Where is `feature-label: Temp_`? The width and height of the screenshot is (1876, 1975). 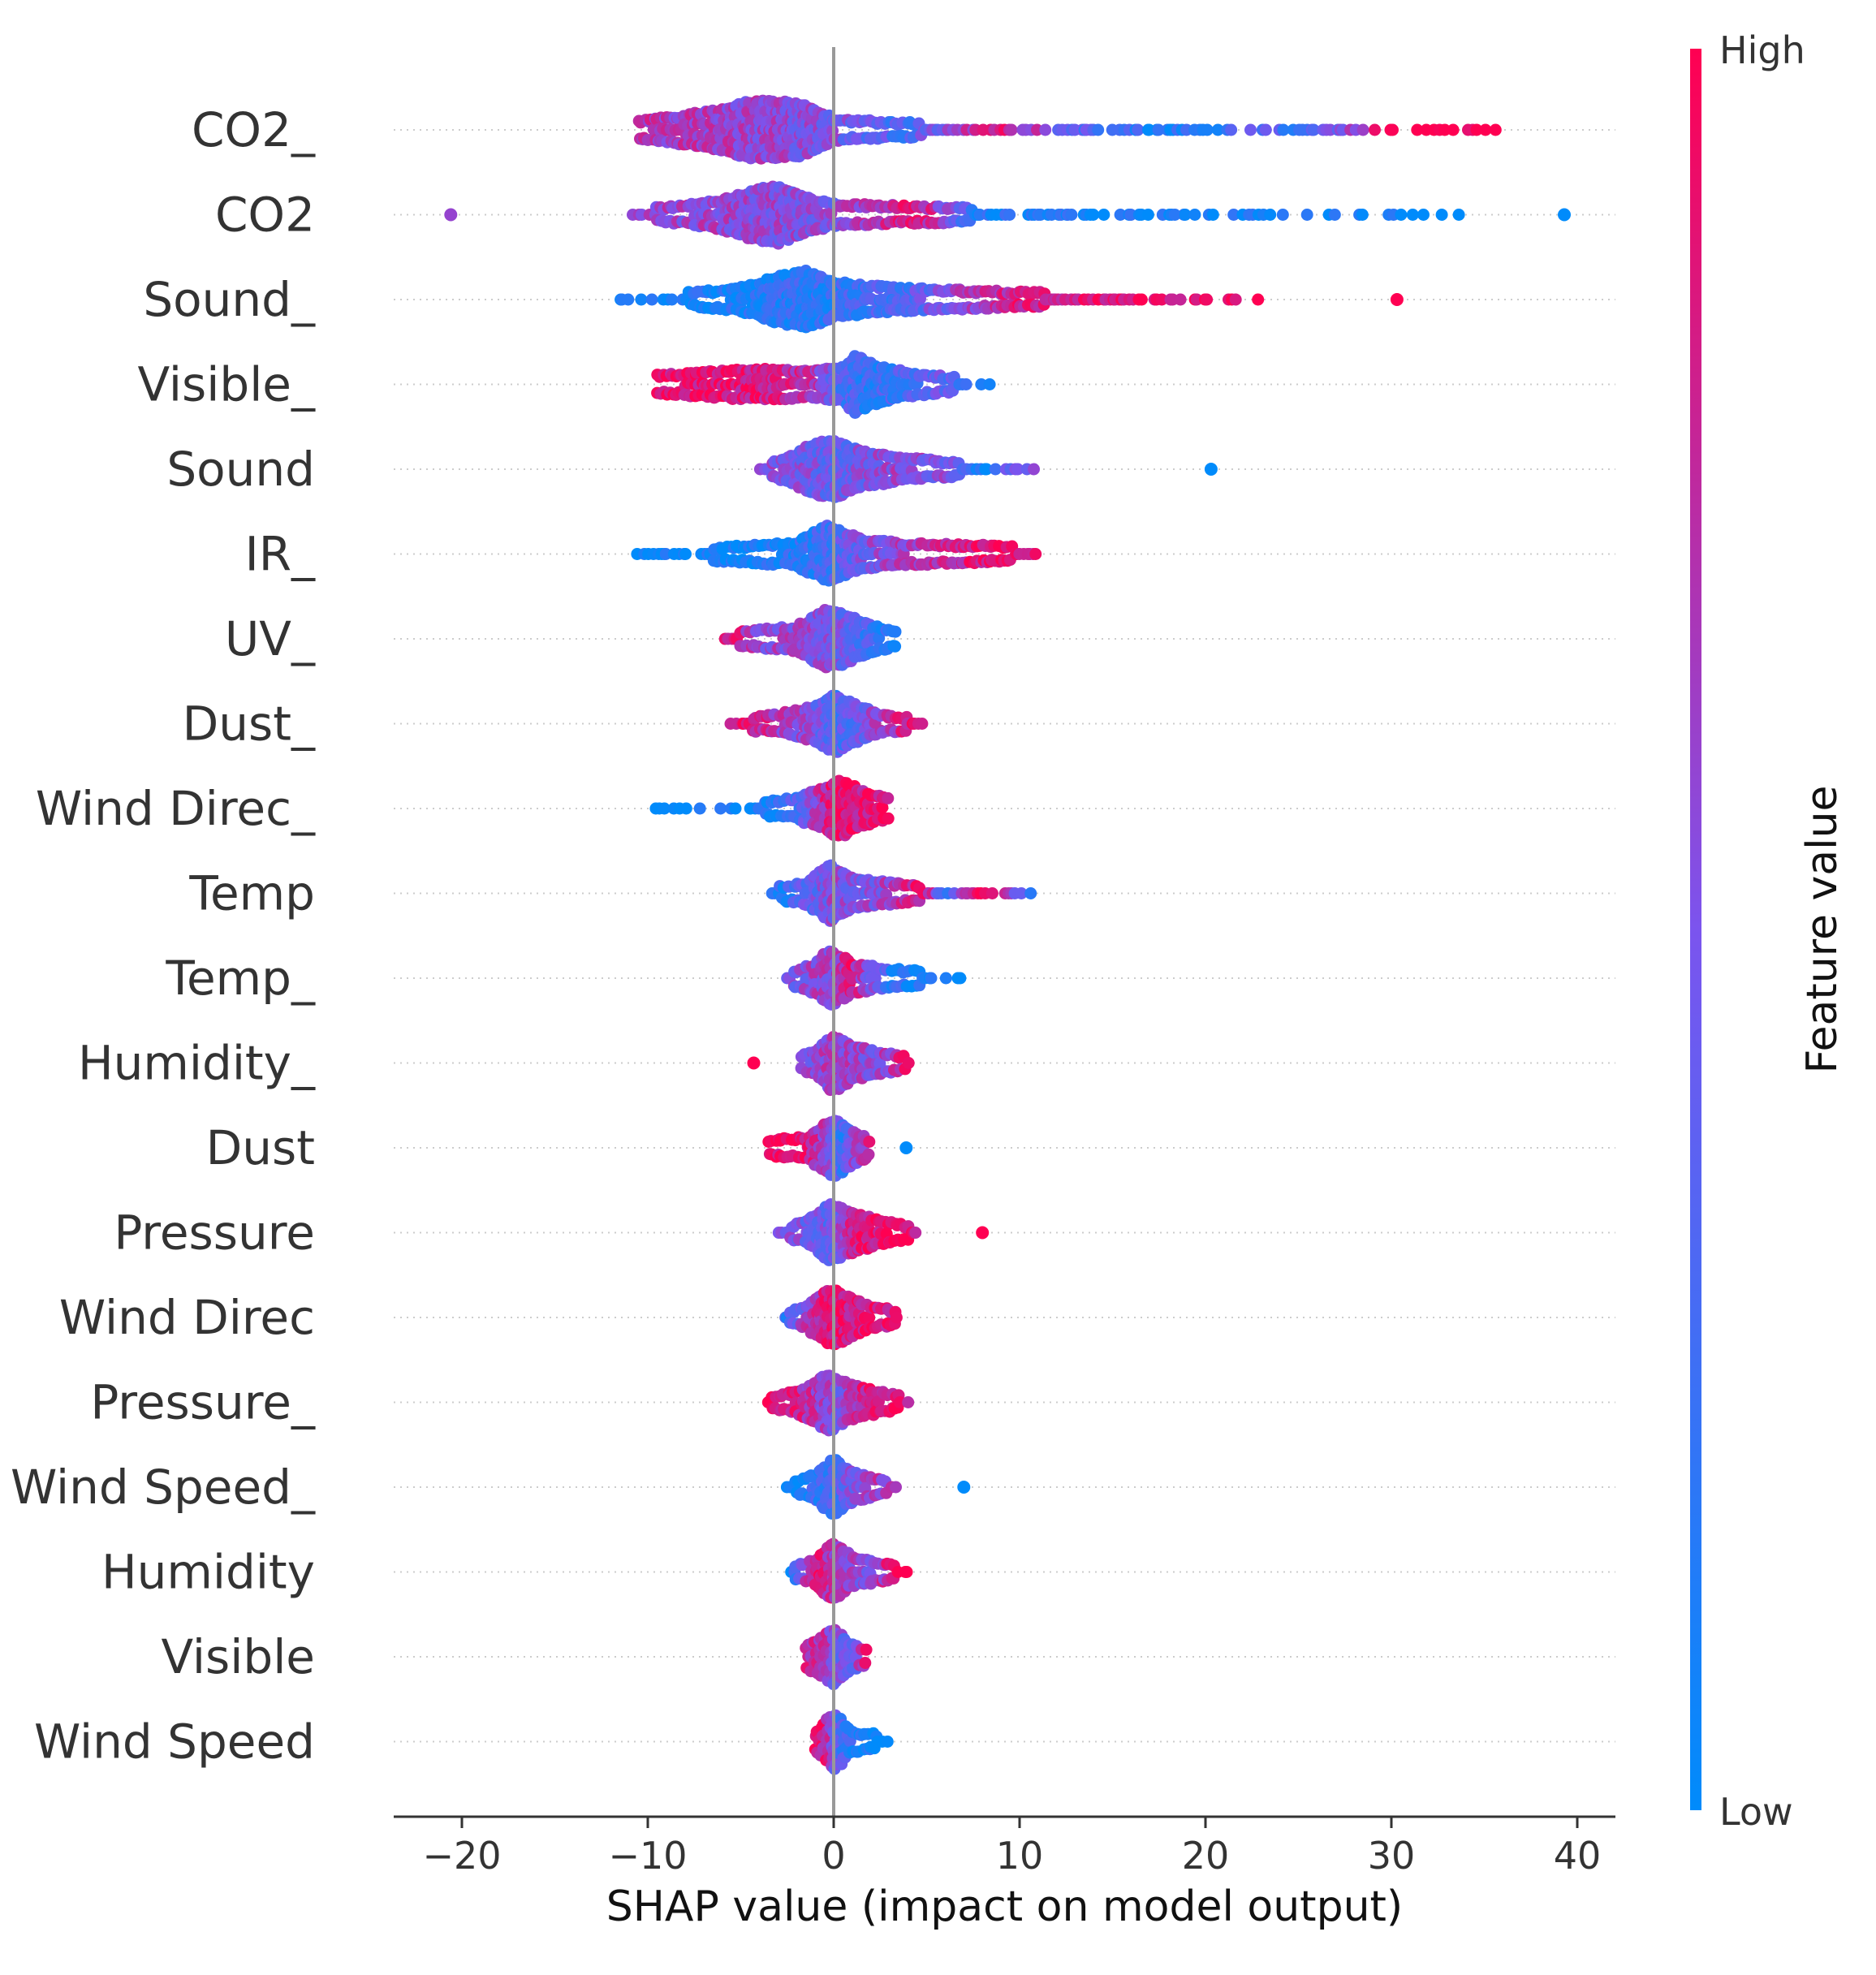 feature-label: Temp_ is located at coordinates (240, 978).